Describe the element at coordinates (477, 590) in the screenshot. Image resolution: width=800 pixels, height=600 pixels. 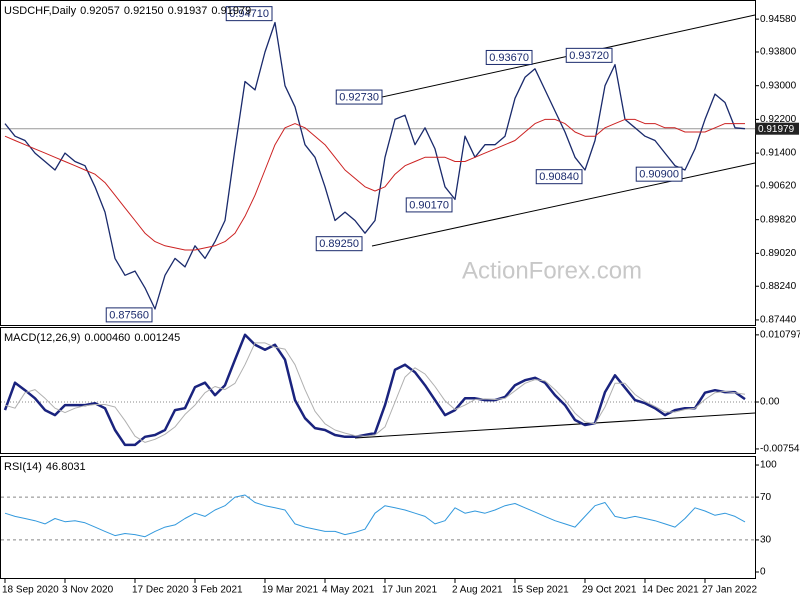
I see `x-tick-label: 2 Aug 2021` at that location.